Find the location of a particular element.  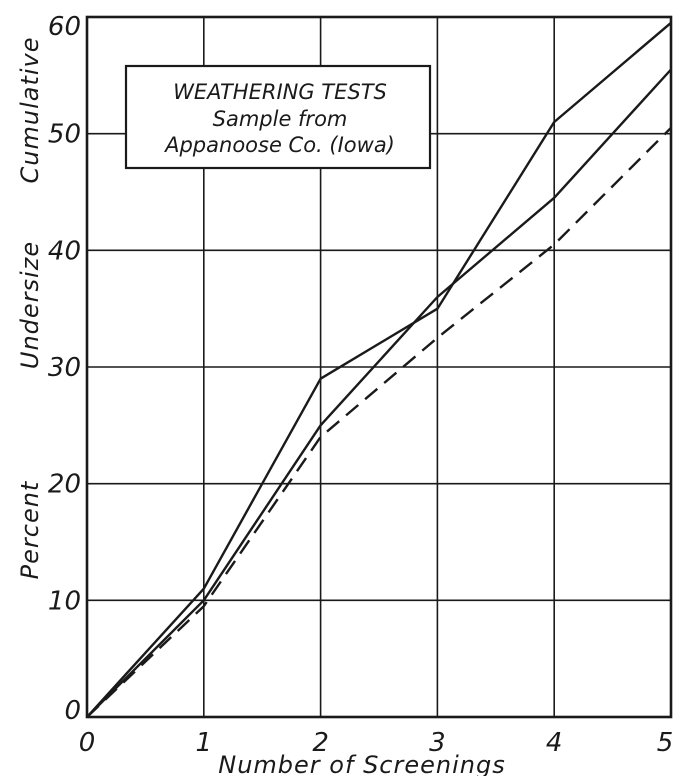

y-tick-label: 50 is located at coordinates (64, 135).